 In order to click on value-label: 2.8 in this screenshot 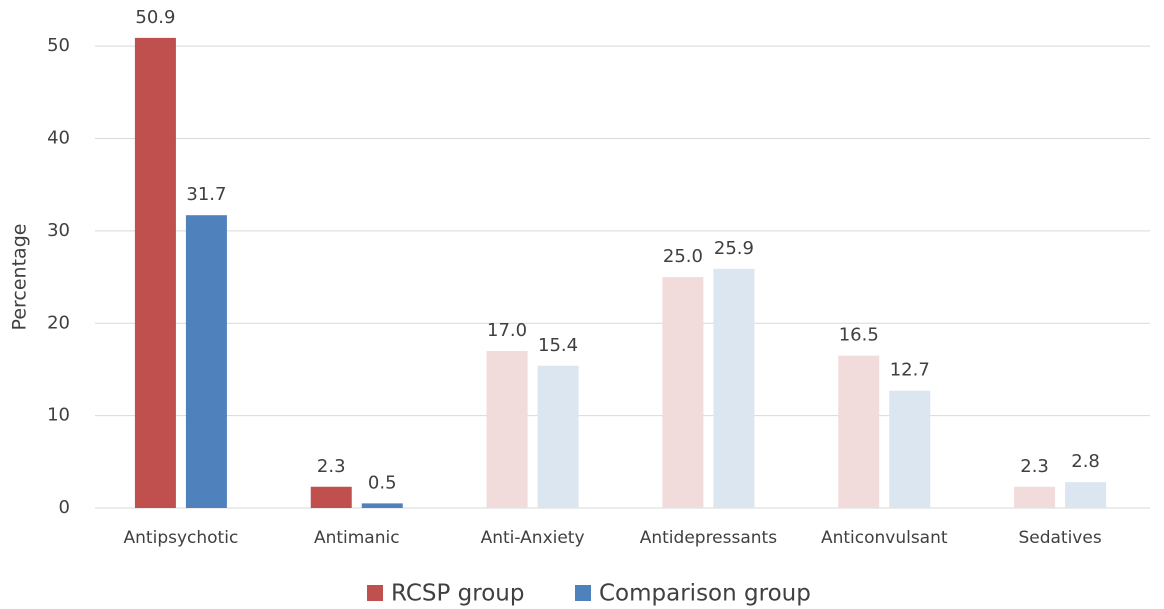, I will do `click(1085, 461)`.